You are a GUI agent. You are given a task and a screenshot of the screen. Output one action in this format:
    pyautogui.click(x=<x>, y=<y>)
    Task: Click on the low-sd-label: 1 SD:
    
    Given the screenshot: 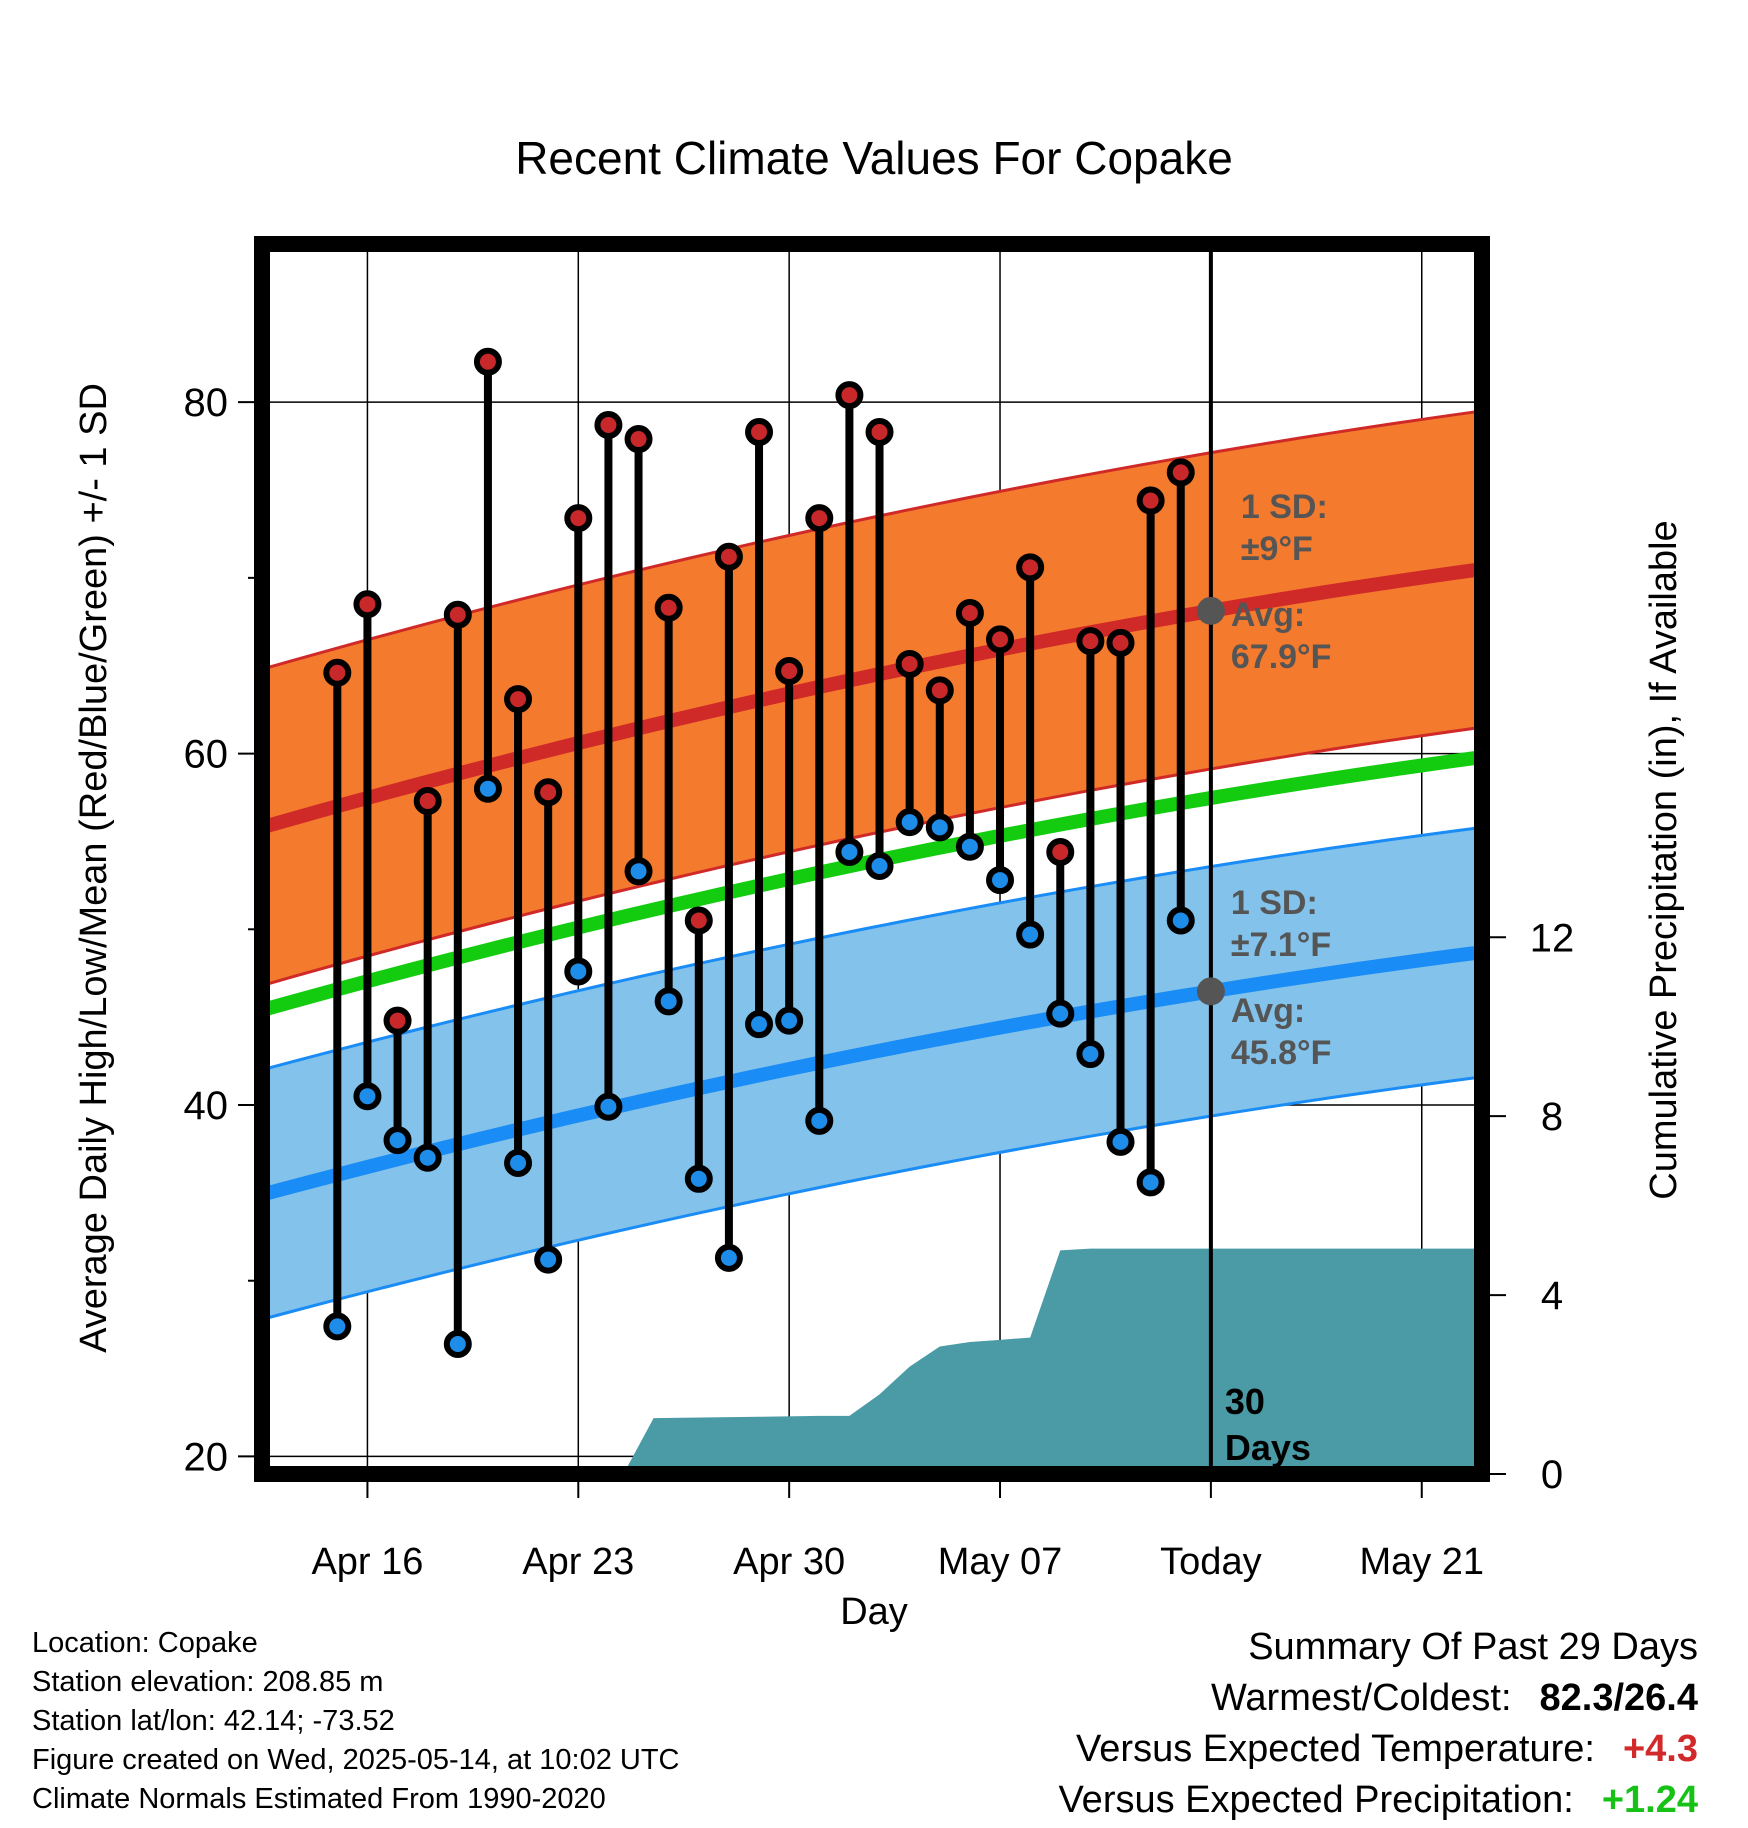 What is the action you would take?
    pyautogui.click(x=1274, y=903)
    